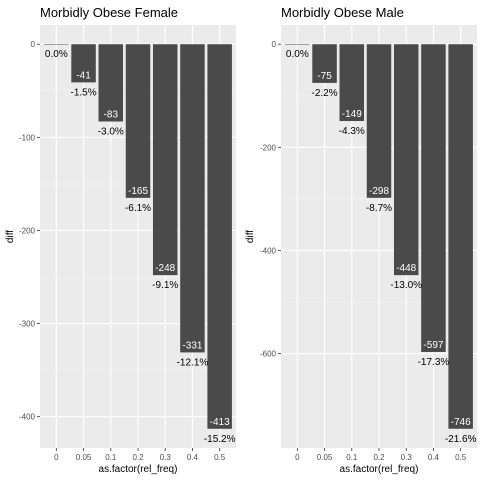 This screenshot has width=480, height=480. I want to click on percent-label: -4.3%, so click(352, 131).